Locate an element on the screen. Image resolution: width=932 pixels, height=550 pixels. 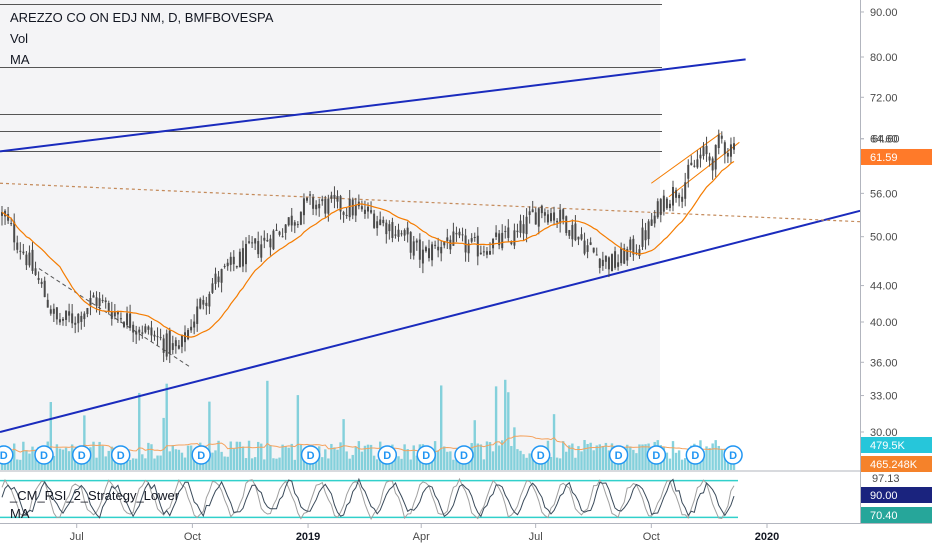
time-axis: Jul Oct 2019 Apr Jul Oct 2020 is located at coordinates (425, 533).